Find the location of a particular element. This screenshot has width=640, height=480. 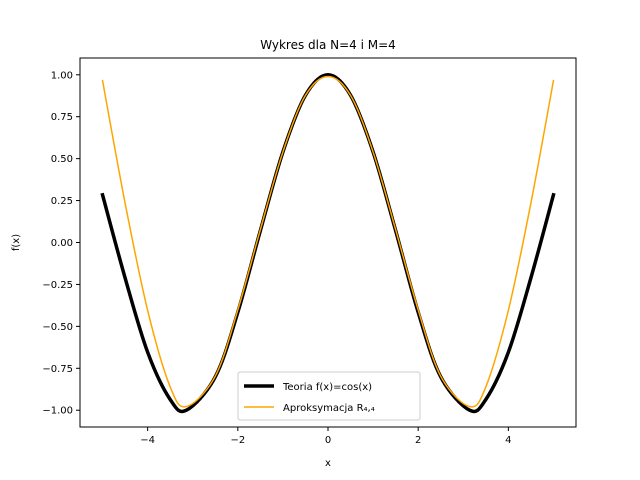

x-tick-label: 2 is located at coordinates (418, 440).